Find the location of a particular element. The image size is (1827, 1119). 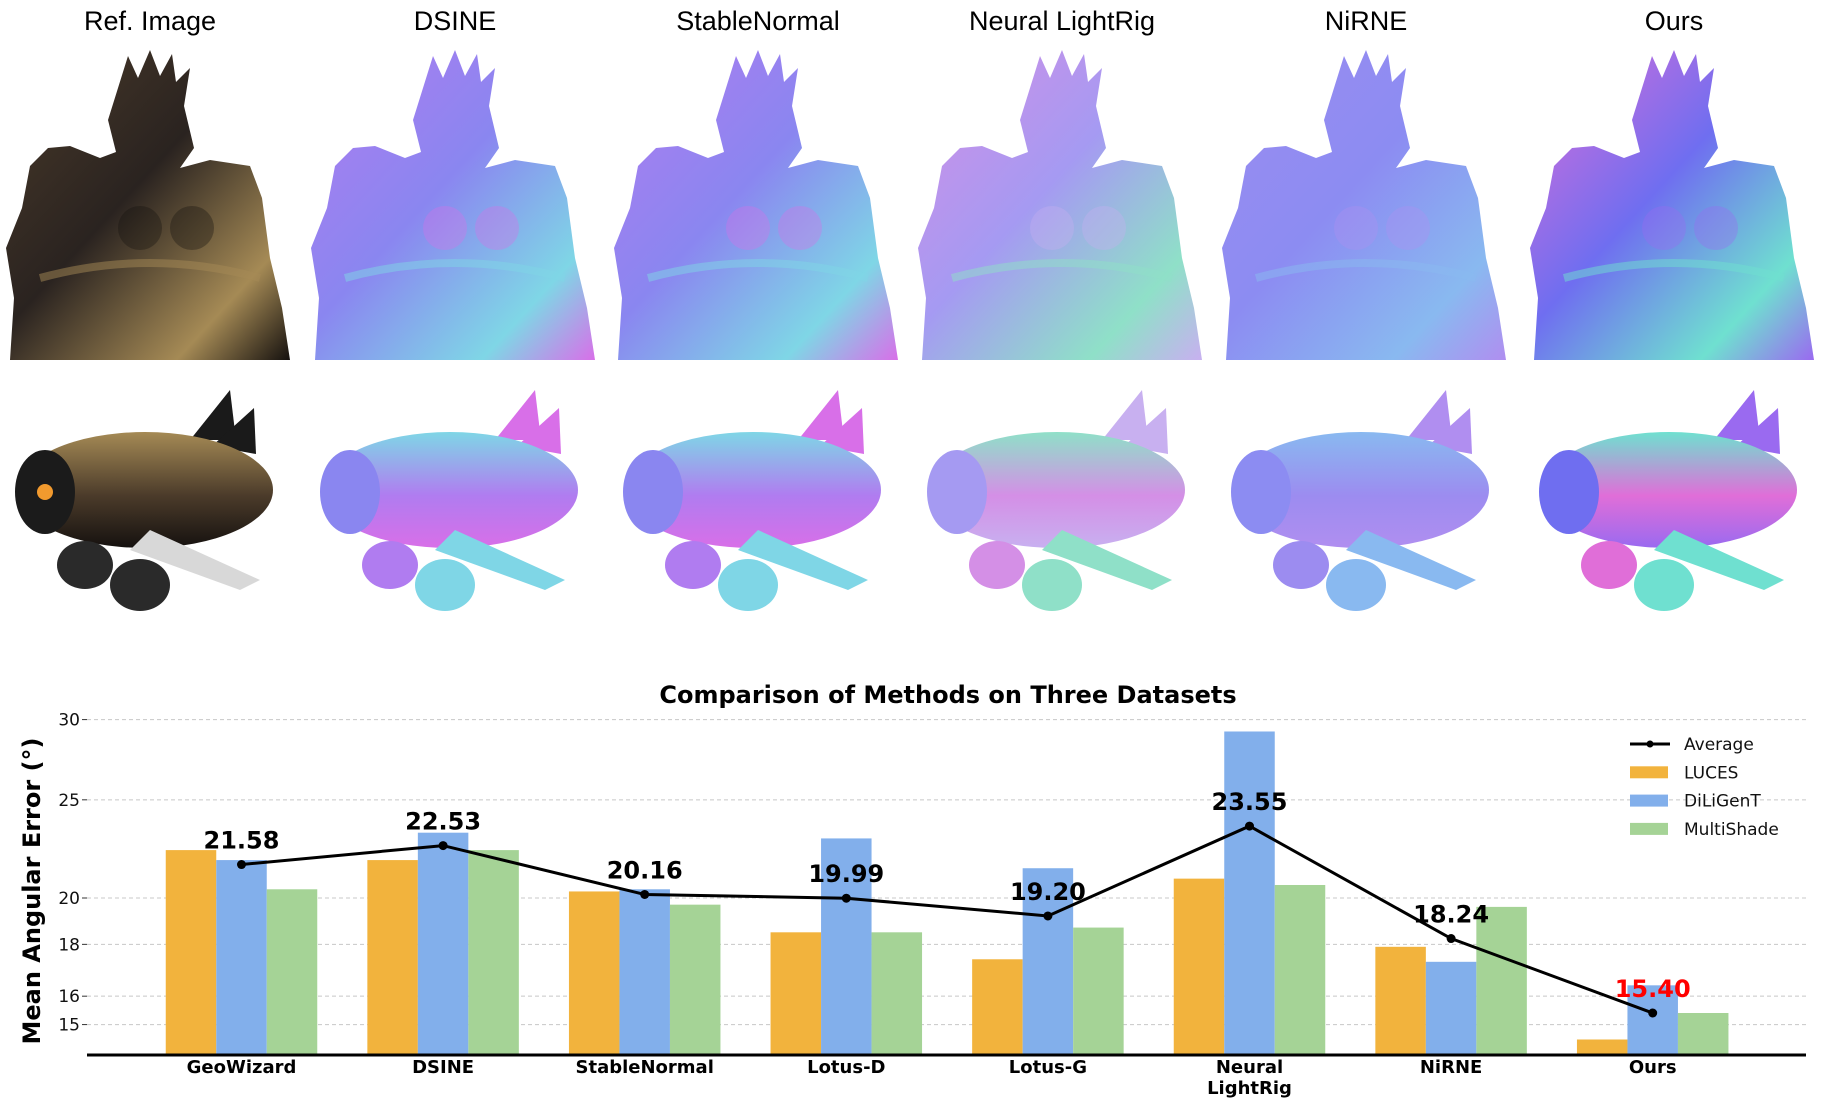

average-value-label: 23.55 is located at coordinates (1250, 802).